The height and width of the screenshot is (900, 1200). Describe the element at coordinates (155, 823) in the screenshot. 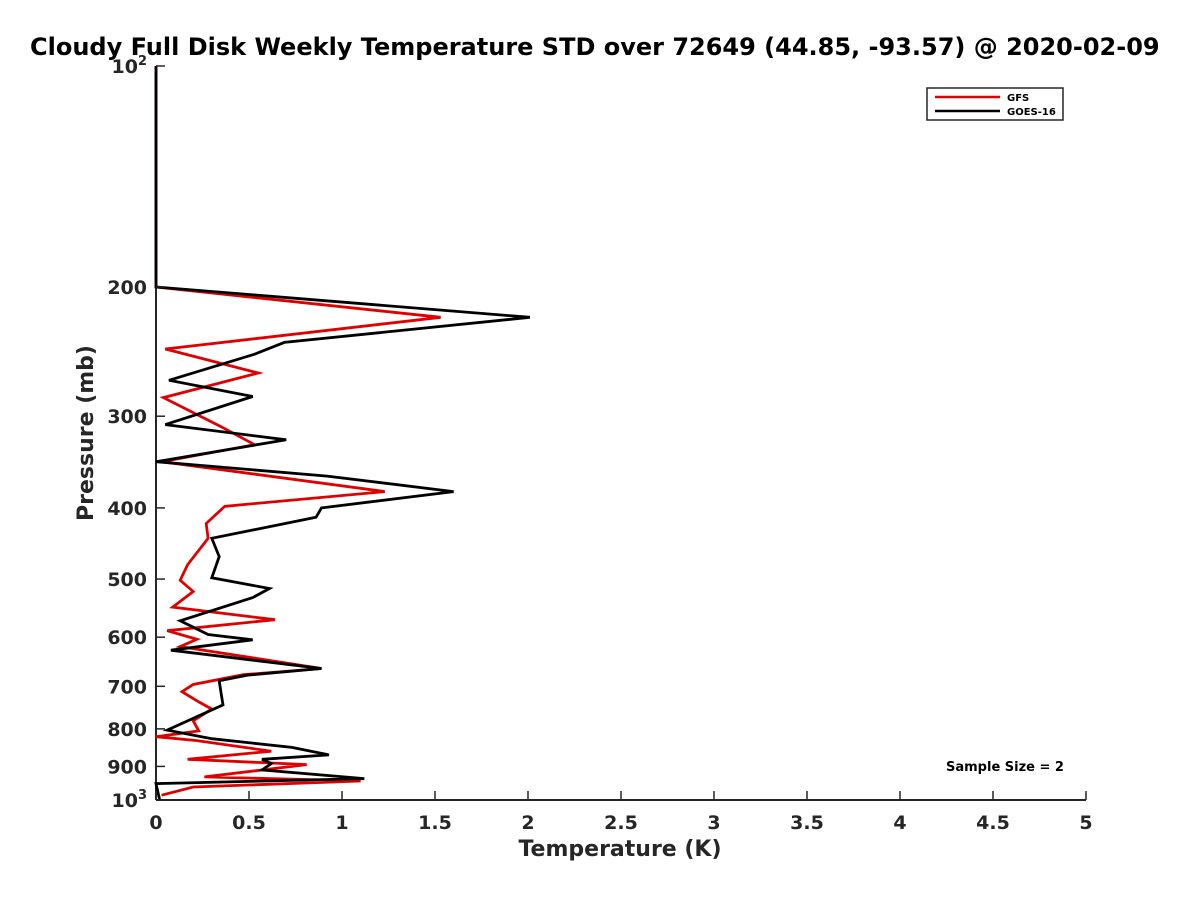

I see `x-tick-label: 0` at that location.